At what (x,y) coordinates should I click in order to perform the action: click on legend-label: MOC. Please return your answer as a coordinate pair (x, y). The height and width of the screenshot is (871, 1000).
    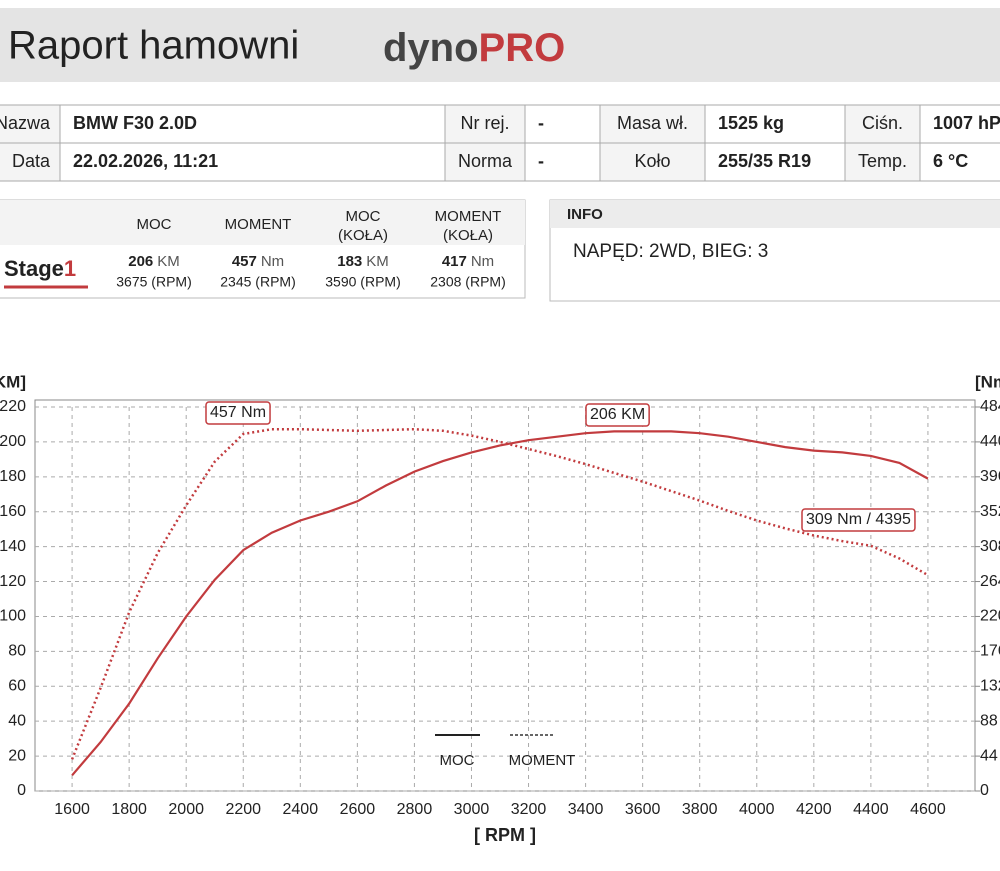
    Looking at the image, I should click on (457, 760).